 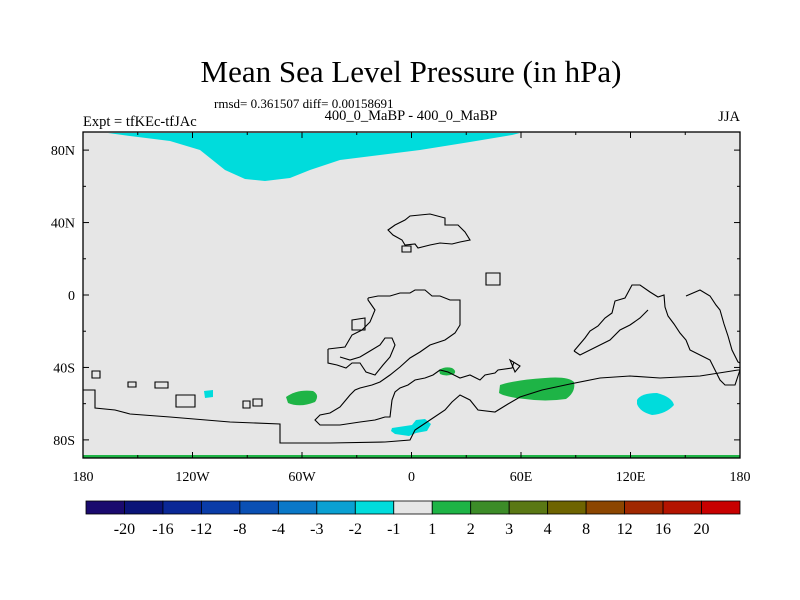 I want to click on y-tick-label: 80N, so click(x=63, y=151).